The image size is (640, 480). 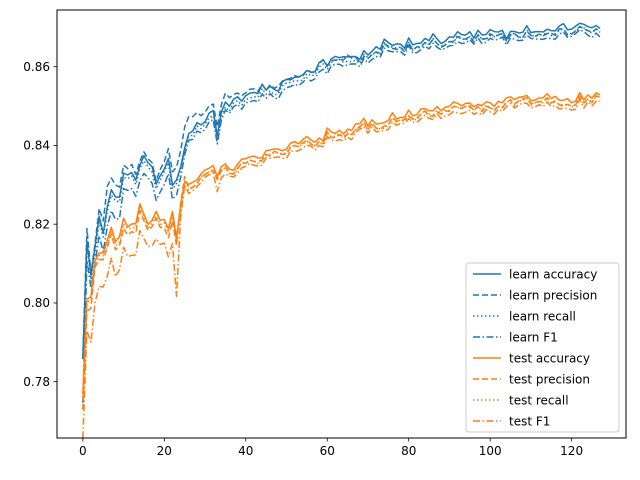 What do you see at coordinates (83, 451) in the screenshot?
I see `x-tick-label: 0` at bounding box center [83, 451].